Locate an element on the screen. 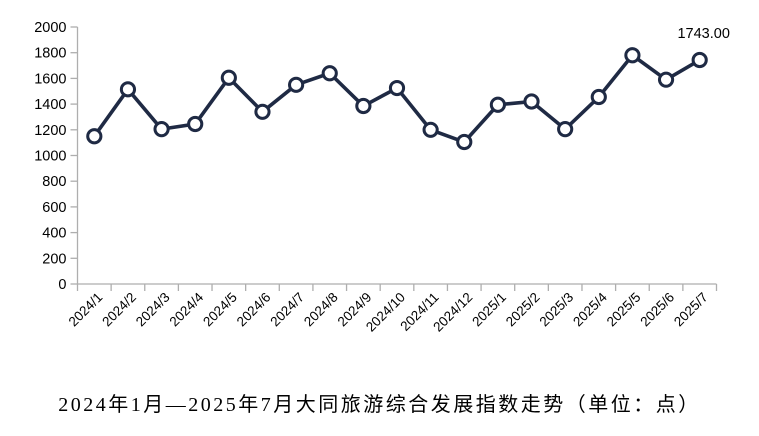 This screenshot has width=759, height=436. chart-caption: 2024年1月—2025年7月大同旅游综合发展指数走势（单位：点） is located at coordinates (379, 405).